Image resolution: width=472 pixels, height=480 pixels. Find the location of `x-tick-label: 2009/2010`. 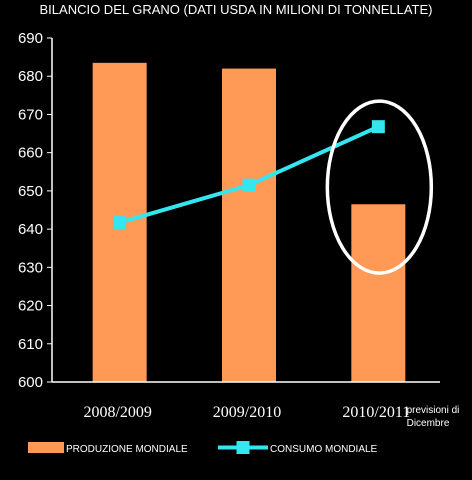

x-tick-label: 2009/2010 is located at coordinates (247, 412).